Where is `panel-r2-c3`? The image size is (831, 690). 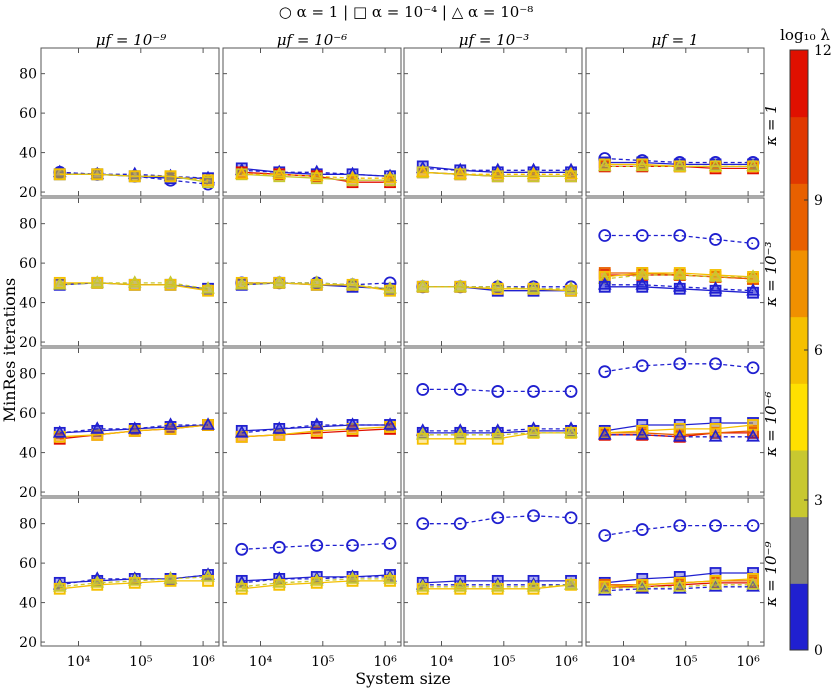 panel-r2-c3 is located at coordinates (675, 422).